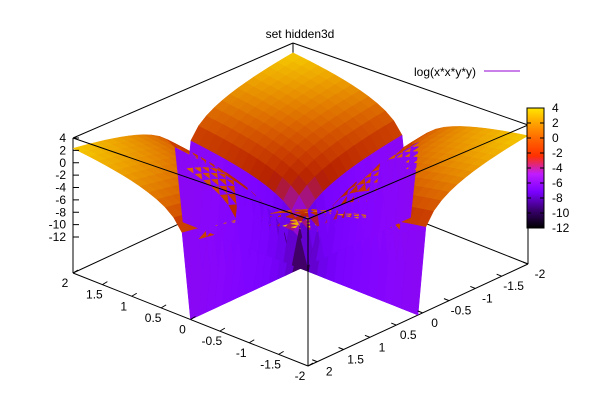  Describe the element at coordinates (65, 283) in the screenshot. I see `x-tick-label: 2` at that location.